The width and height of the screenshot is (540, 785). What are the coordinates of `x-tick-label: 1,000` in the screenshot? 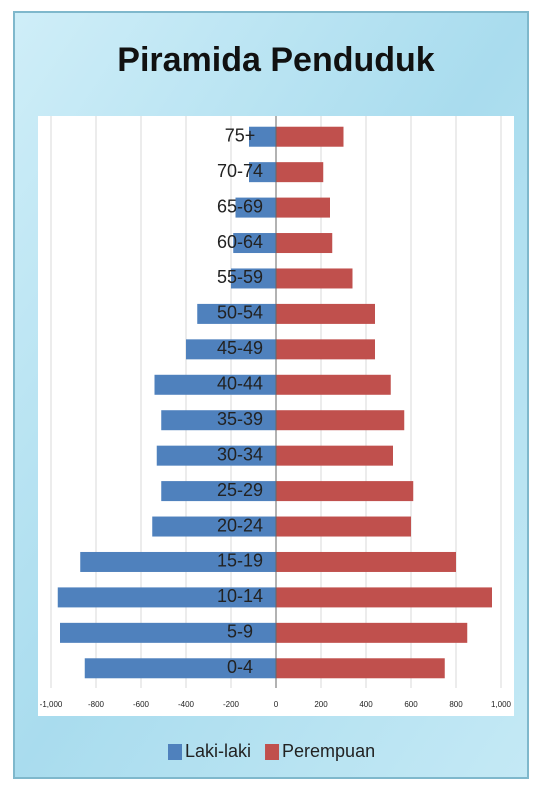 It's located at (501, 704).